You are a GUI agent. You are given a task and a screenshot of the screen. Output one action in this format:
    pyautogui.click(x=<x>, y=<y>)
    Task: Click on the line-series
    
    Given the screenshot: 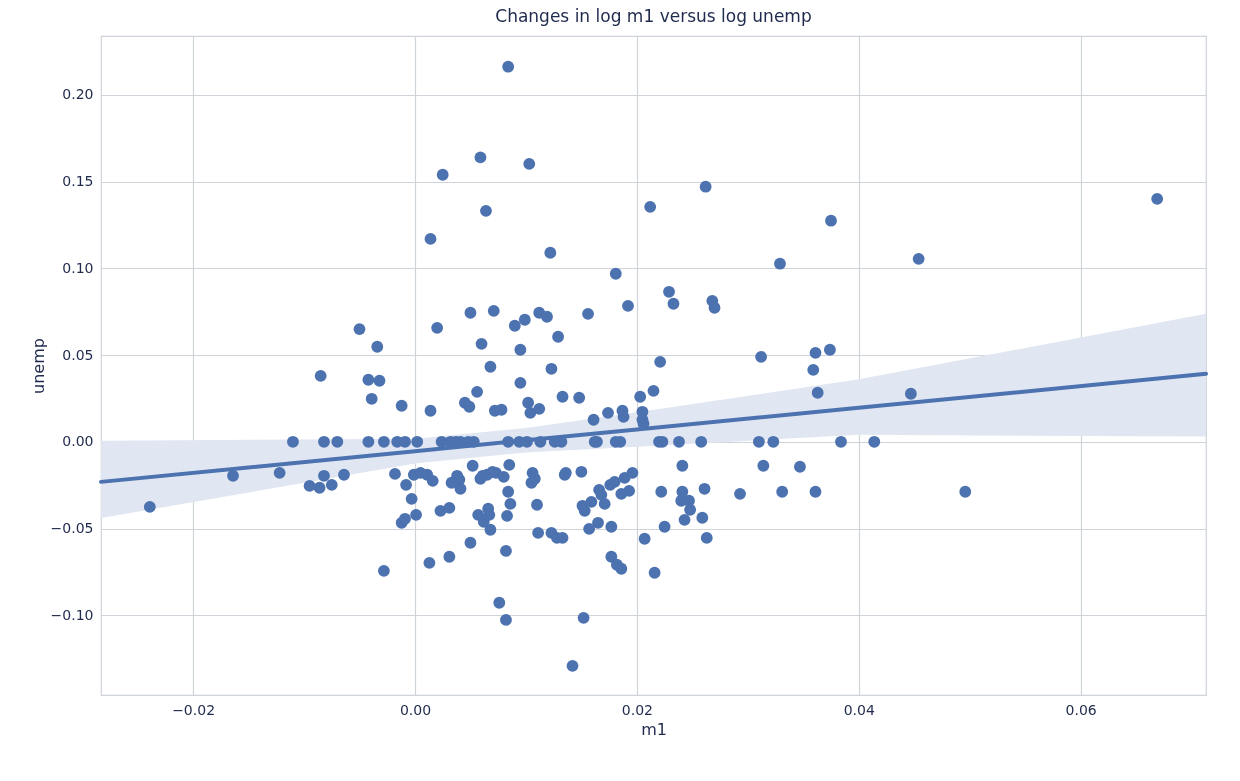 What is the action you would take?
    pyautogui.click(x=653, y=427)
    